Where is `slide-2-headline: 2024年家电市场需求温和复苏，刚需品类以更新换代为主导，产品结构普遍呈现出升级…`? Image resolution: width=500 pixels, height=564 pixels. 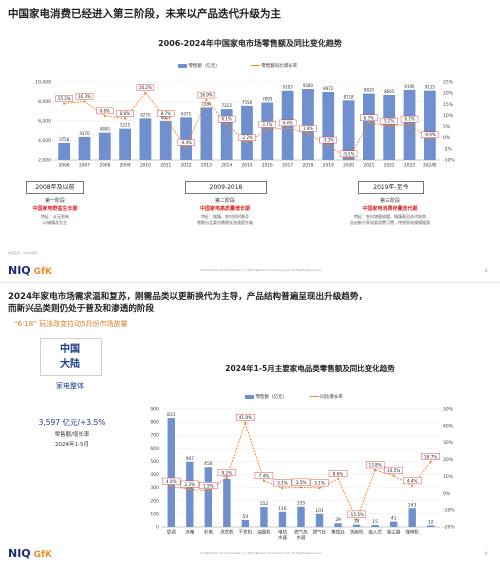 slide-2-headline: 2024年家电市场需求温和复苏，刚需品类以更新换代为主导，产品结构普遍呈现出升级… is located at coordinates (187, 303).